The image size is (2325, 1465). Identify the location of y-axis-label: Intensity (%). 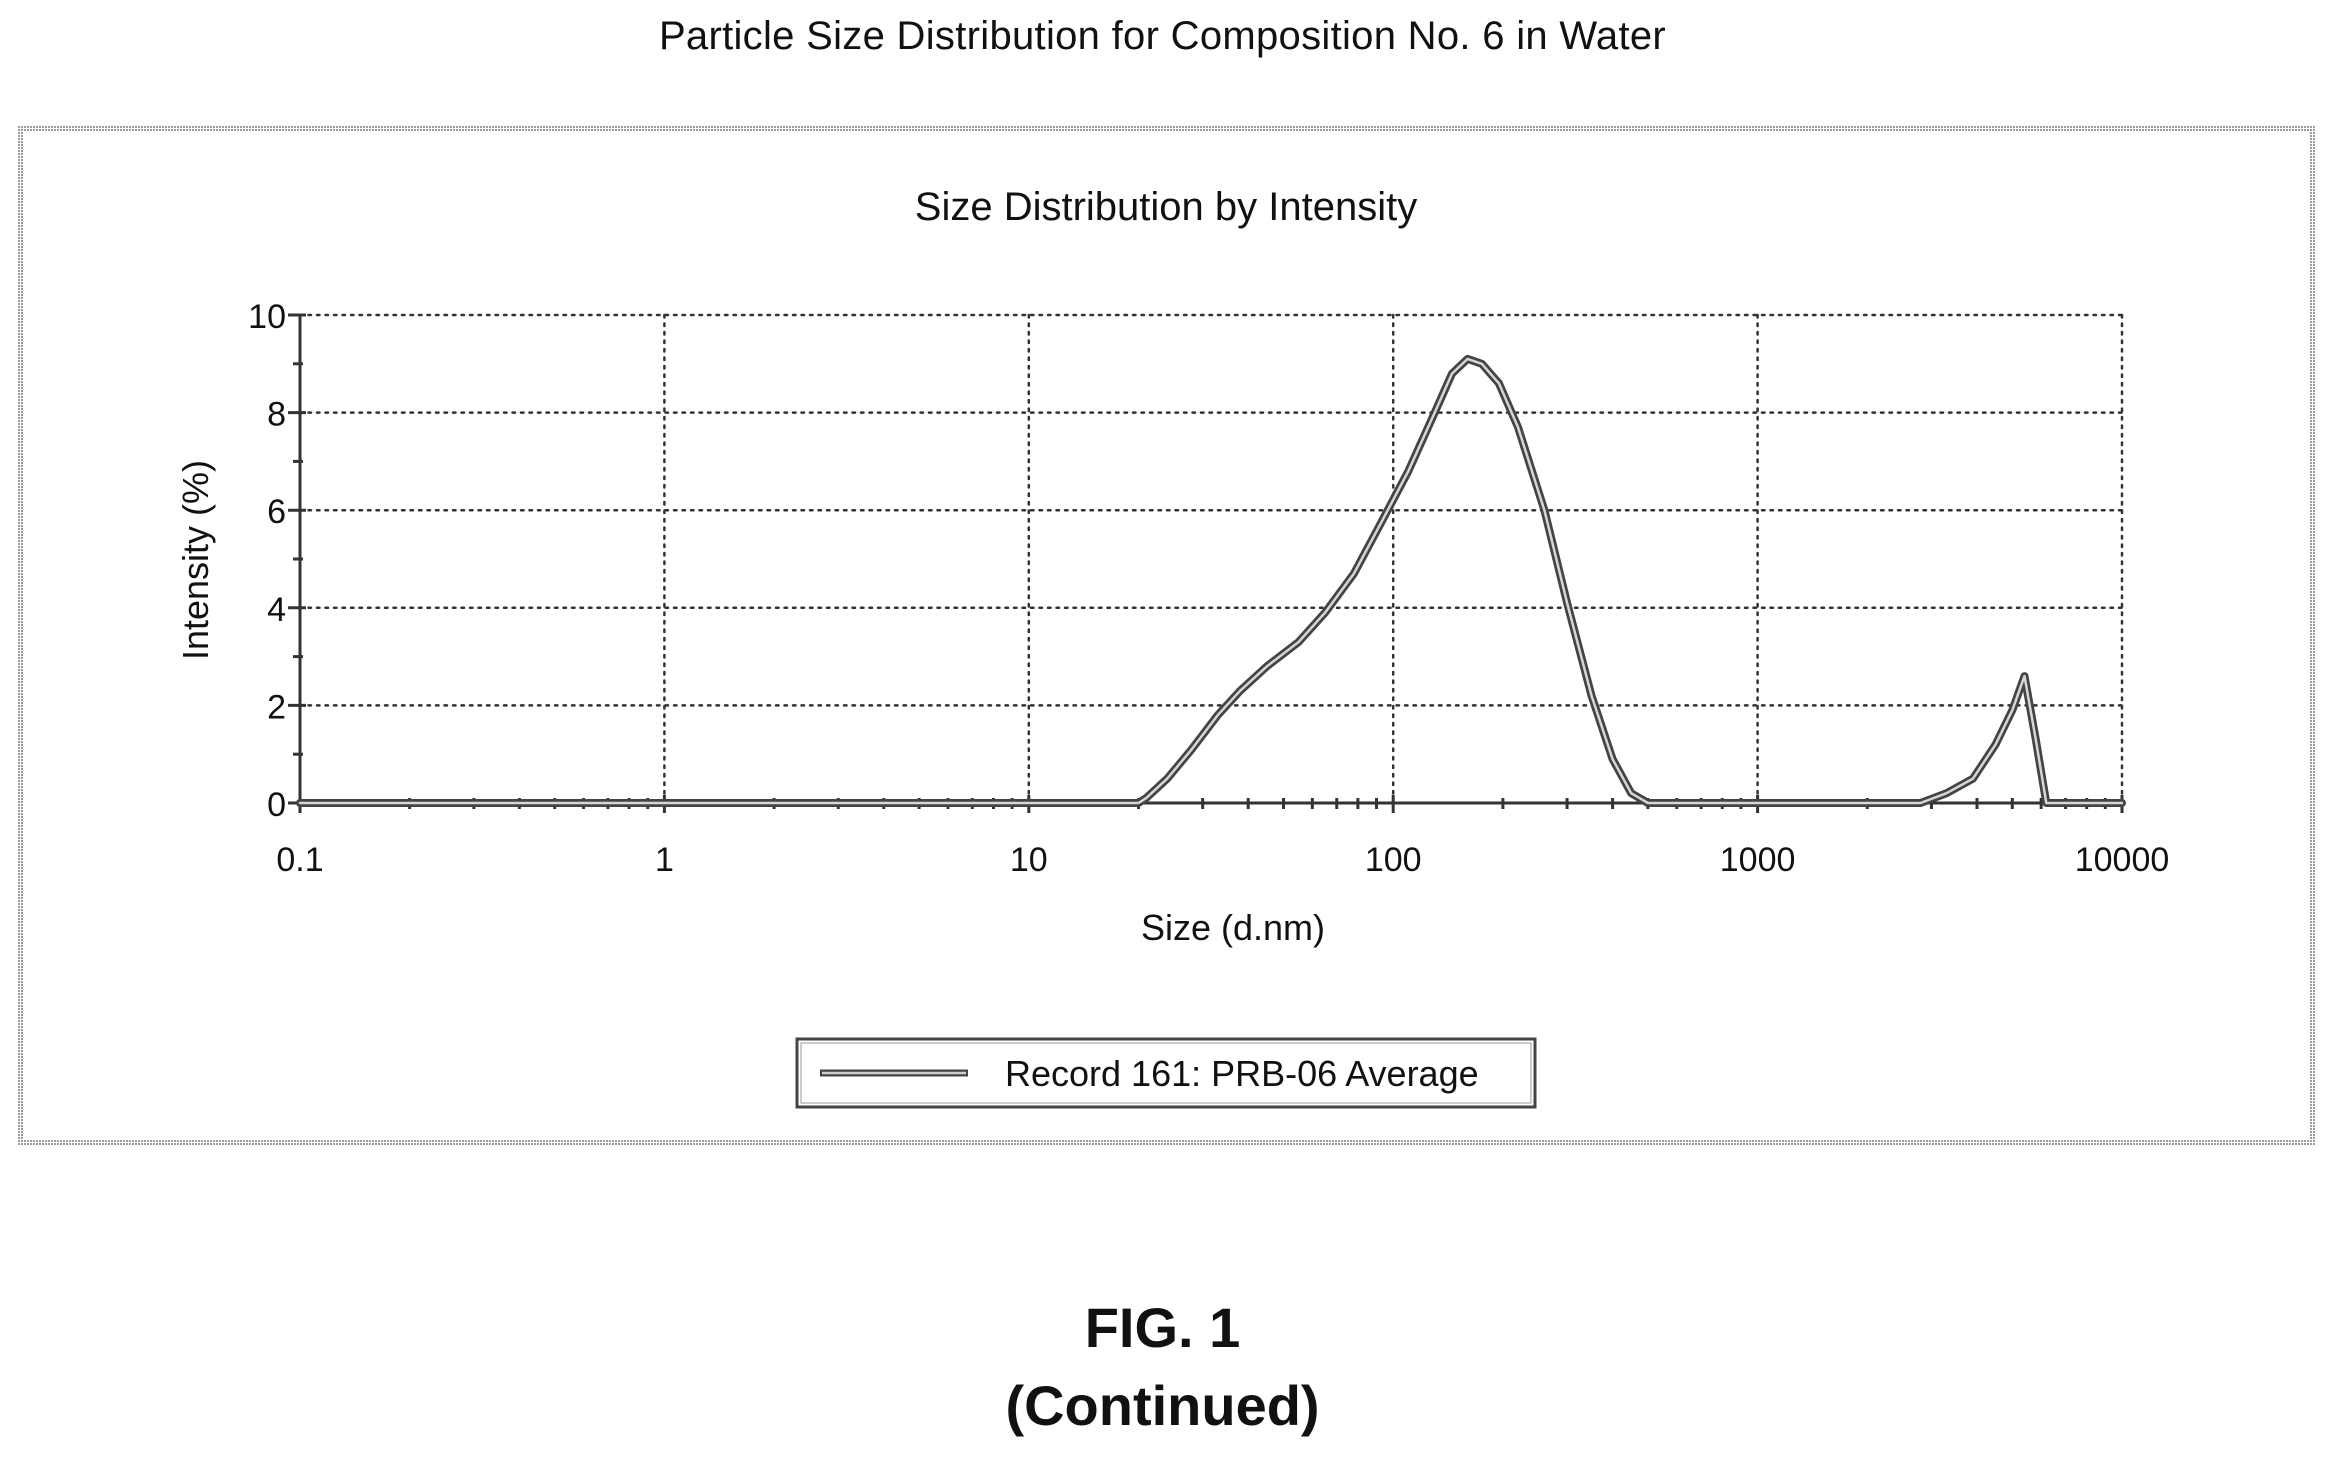
(195, 560).